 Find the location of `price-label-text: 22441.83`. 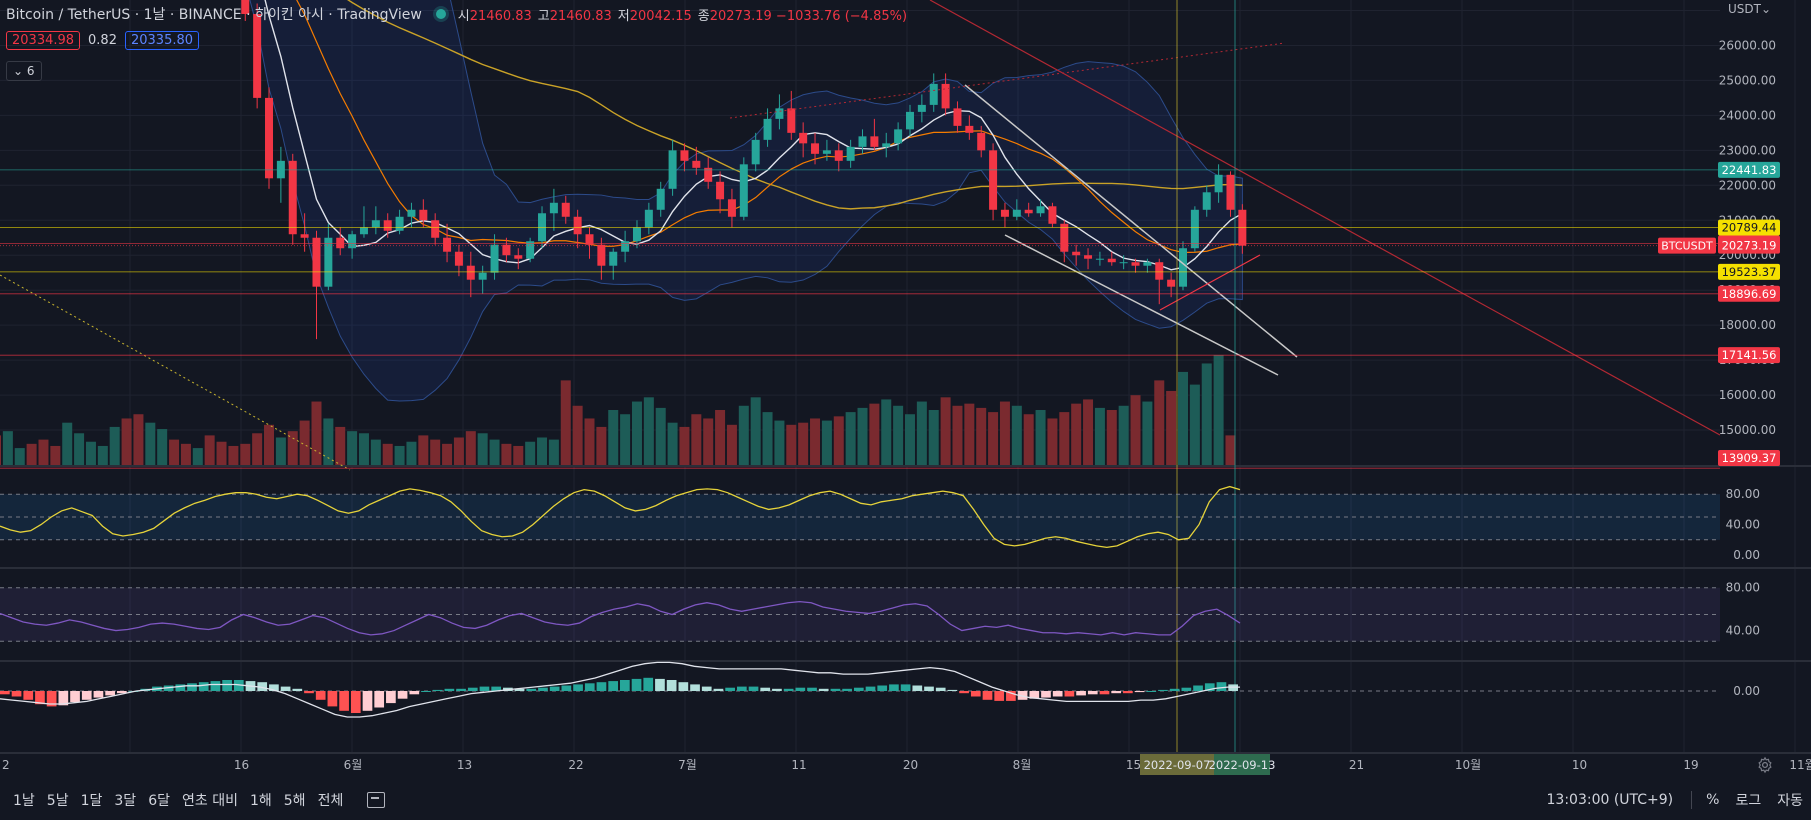

price-label-text: 22441.83 is located at coordinates (1749, 170).